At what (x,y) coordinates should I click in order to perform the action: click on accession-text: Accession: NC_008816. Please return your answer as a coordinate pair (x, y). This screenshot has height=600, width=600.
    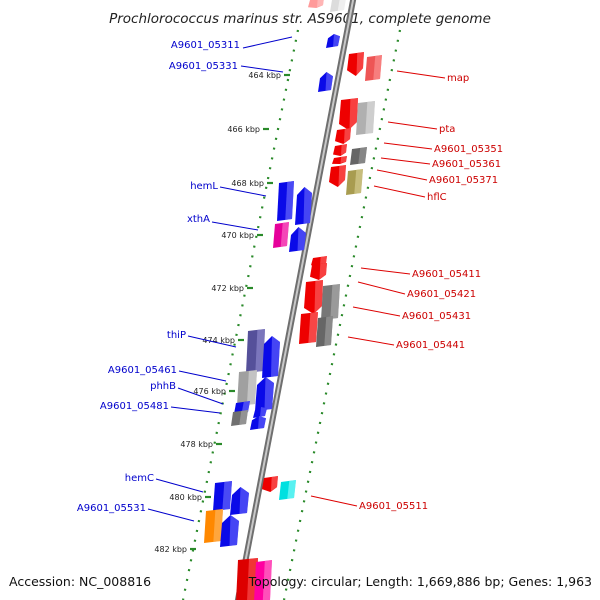
    Looking at the image, I should click on (80, 581).